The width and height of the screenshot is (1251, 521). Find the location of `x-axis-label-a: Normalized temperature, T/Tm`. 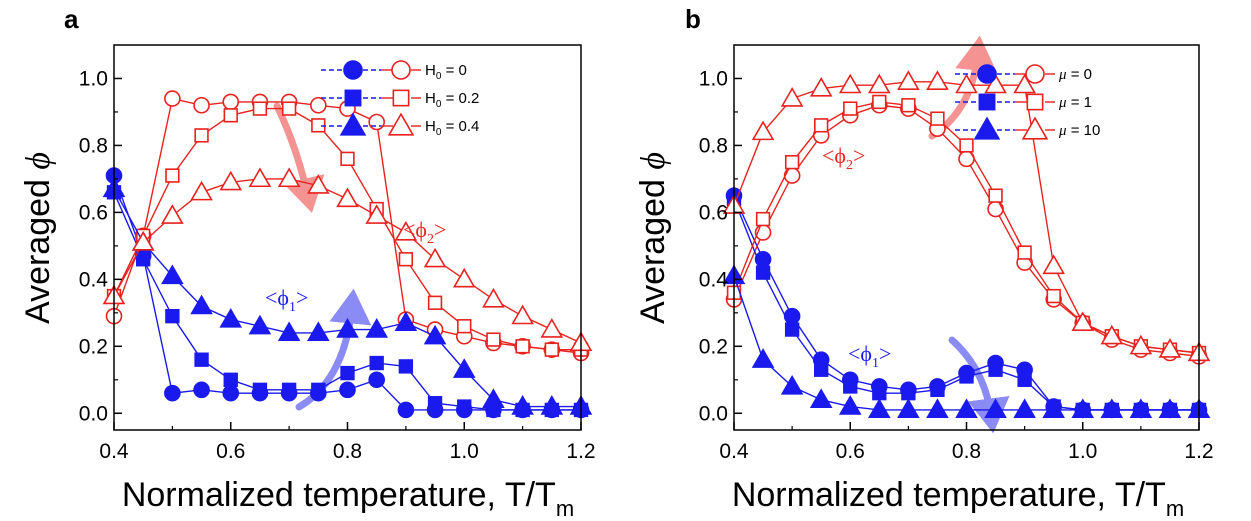

x-axis-label-a: Normalized temperature, T/Tm is located at coordinates (348, 498).